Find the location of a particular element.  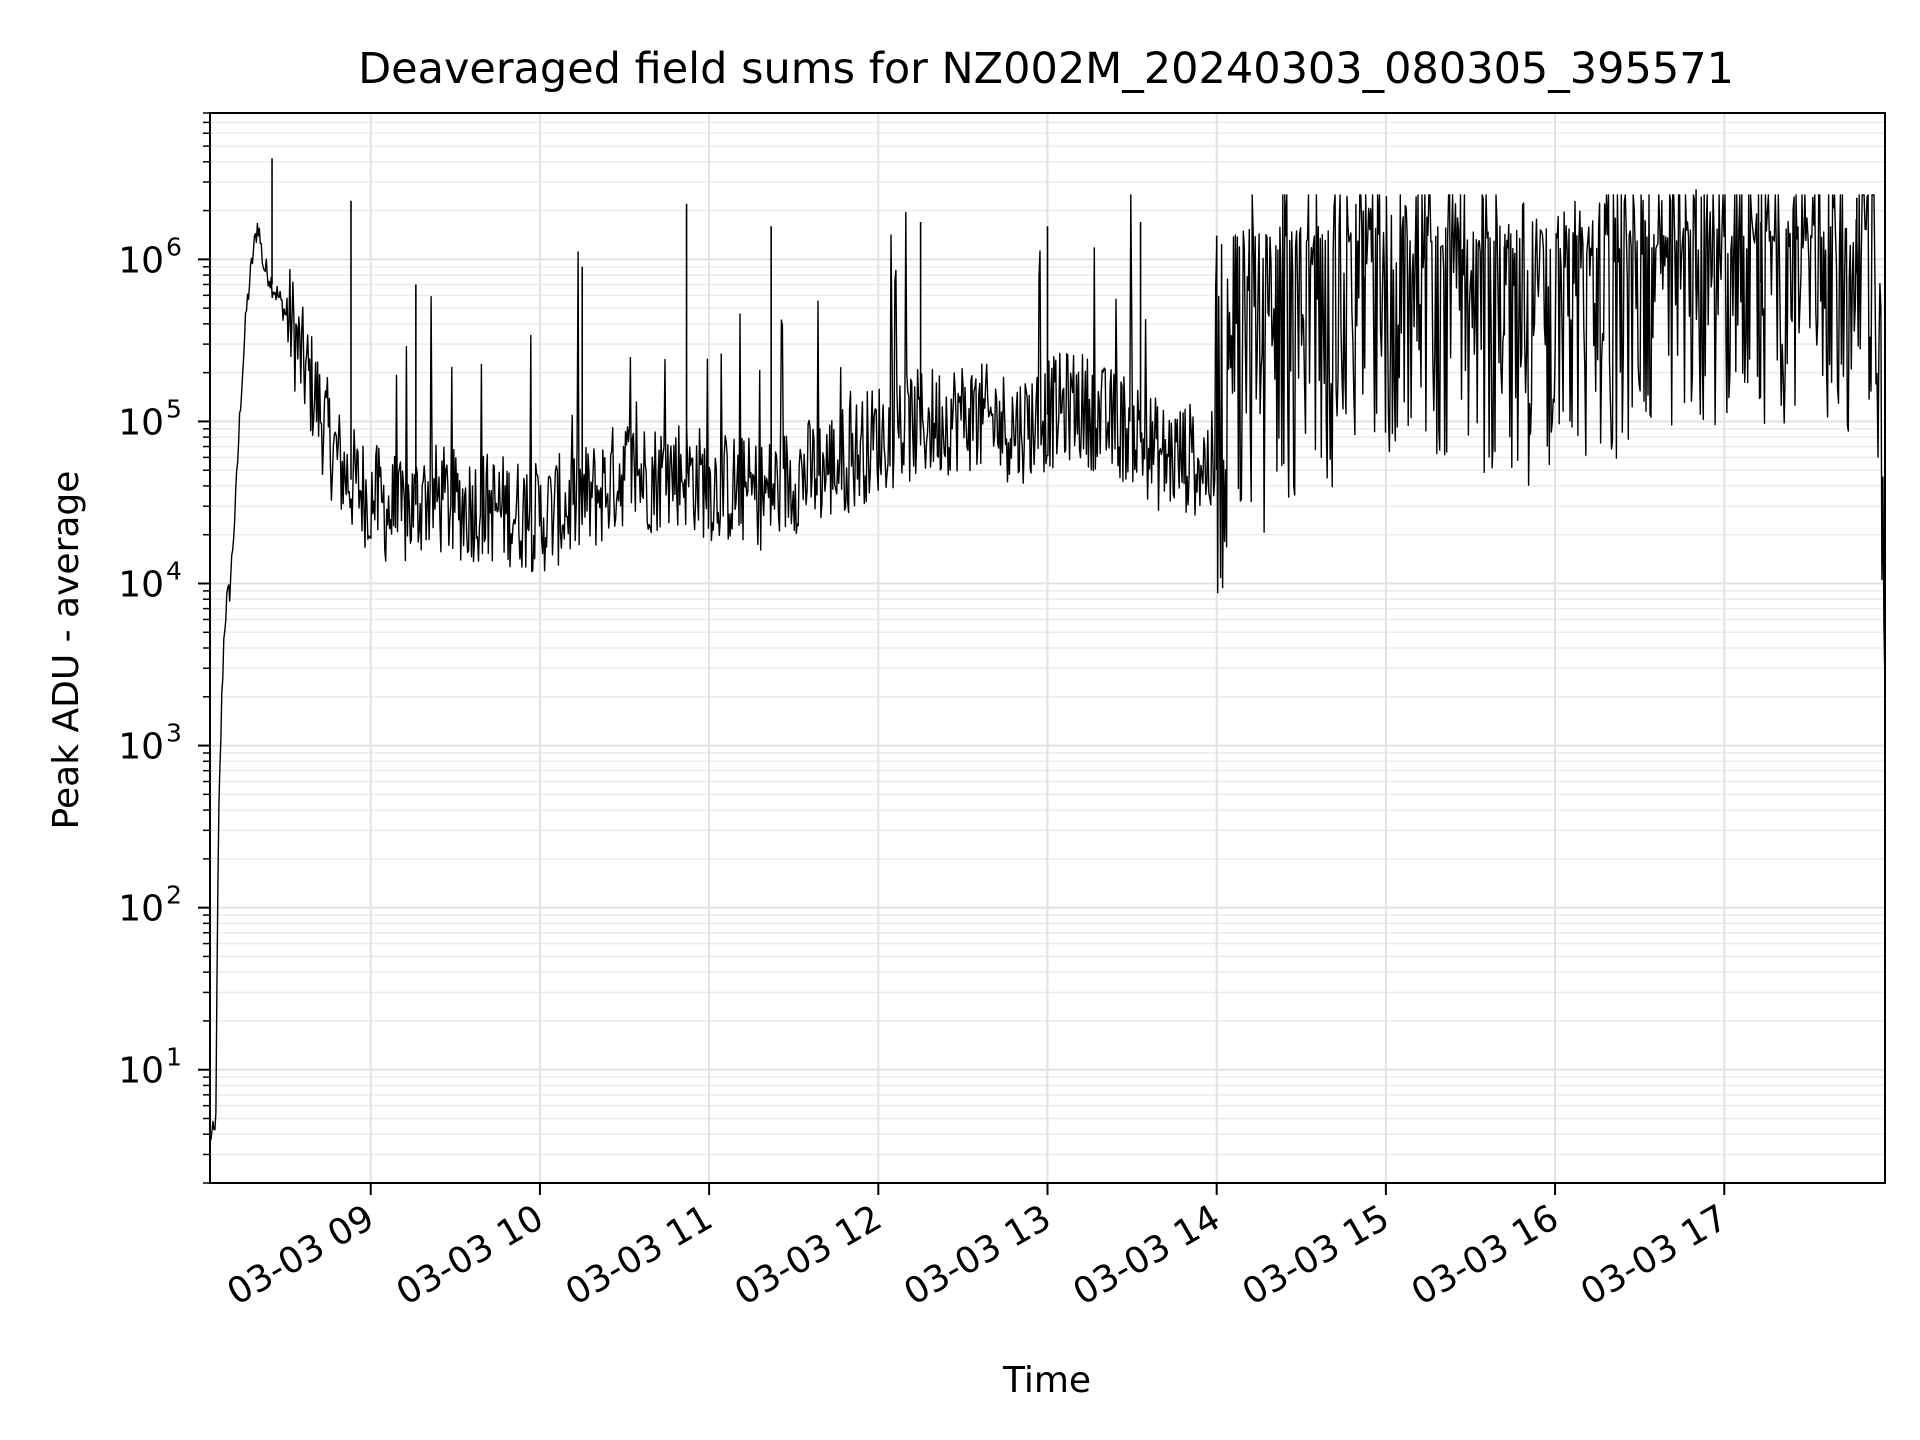

y-tick-exponent: 4 is located at coordinates (174, 571).